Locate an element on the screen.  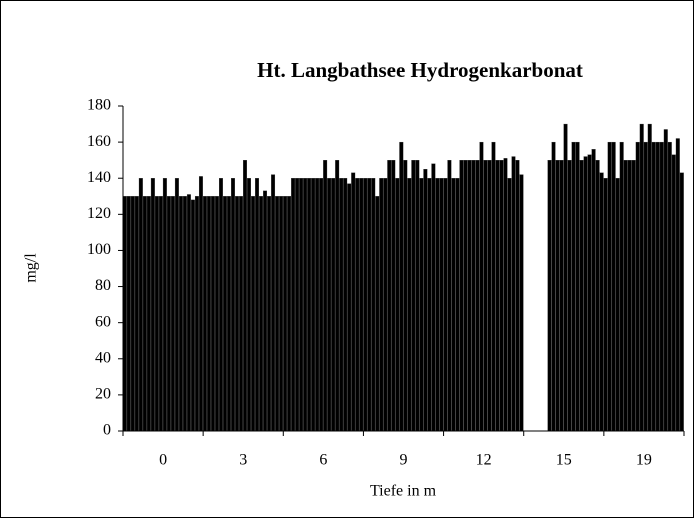
y-tick-label: 80 is located at coordinates (103, 285).